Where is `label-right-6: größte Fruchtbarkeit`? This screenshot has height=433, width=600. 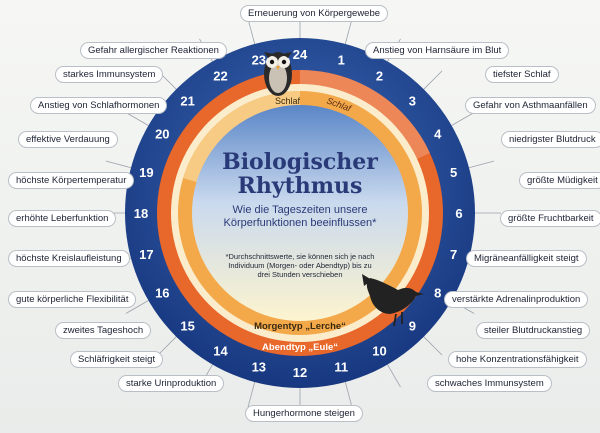 label-right-6: größte Fruchtbarkeit is located at coordinates (550, 218).